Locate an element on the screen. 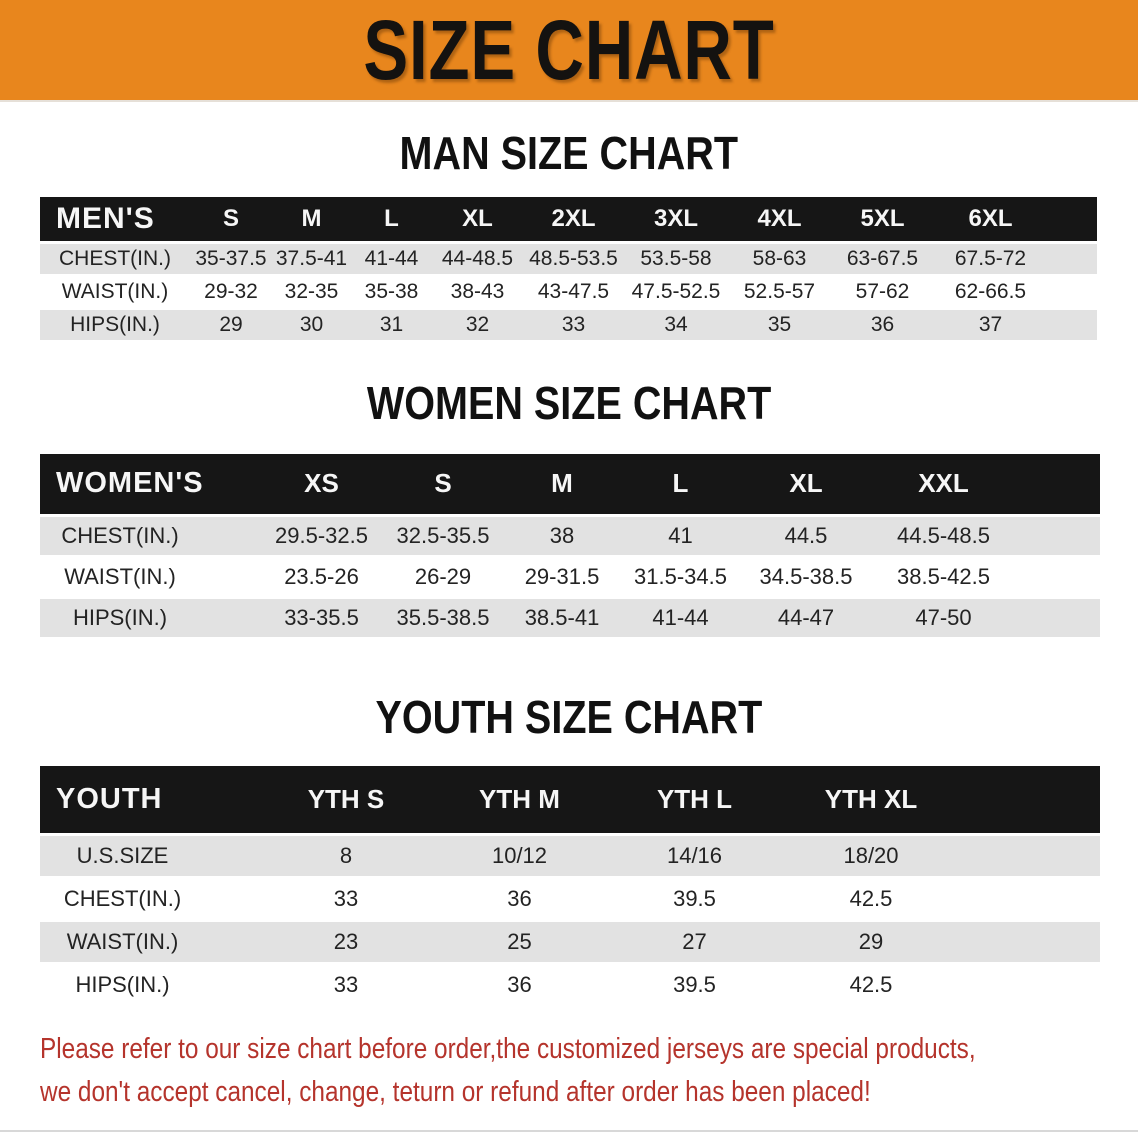 The height and width of the screenshot is (1132, 1138). size-value-cell: 43-47.5 is located at coordinates (573, 291).